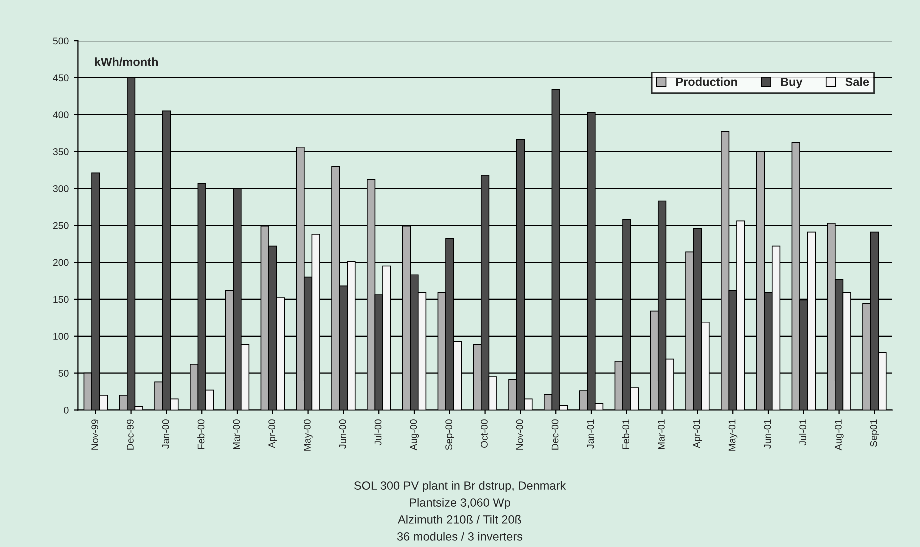 The height and width of the screenshot is (547, 920). I want to click on x-tick-label: Jan-00, so click(166, 434).